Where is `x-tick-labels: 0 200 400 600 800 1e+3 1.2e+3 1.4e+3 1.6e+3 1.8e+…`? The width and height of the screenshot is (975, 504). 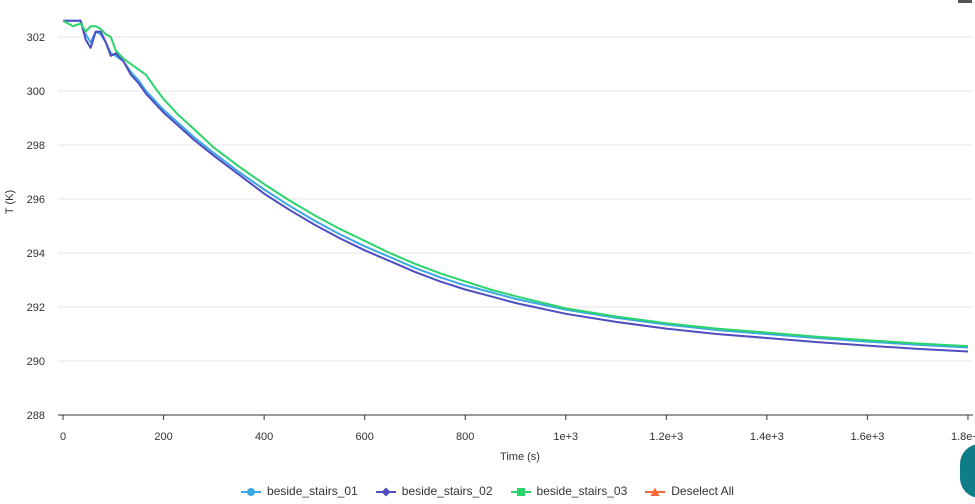 x-tick-labels: 0 200 400 600 800 1e+3 1.2e+3 1.4e+3 1.6e+3 1.8e+… is located at coordinates (517, 437).